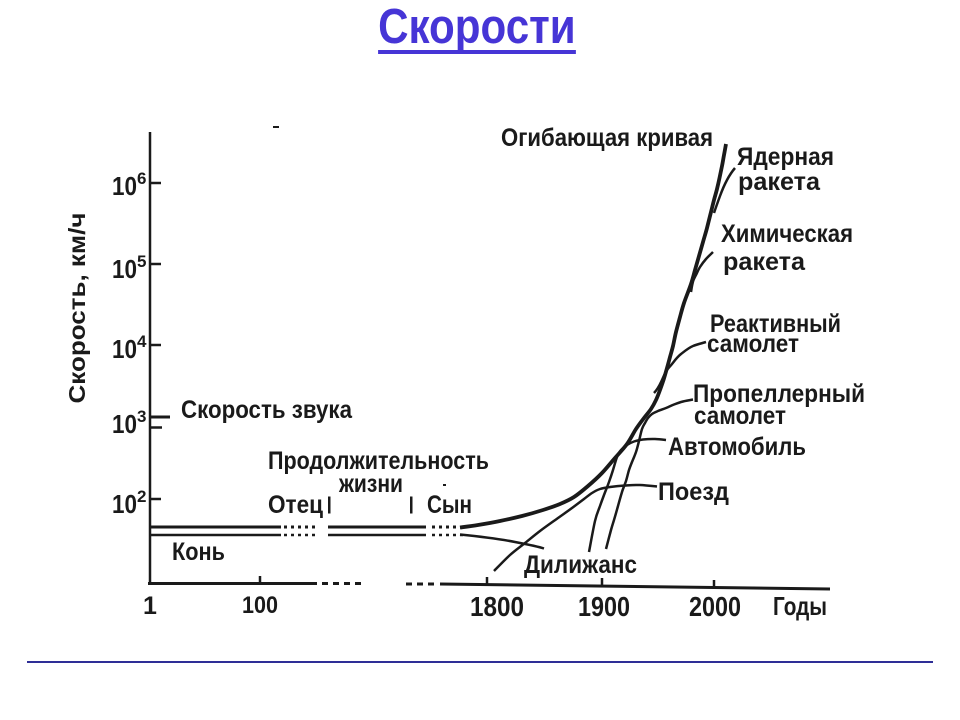 The width and height of the screenshot is (960, 720). What do you see at coordinates (787, 234) in the screenshot?
I see `svg-text: Химическая` at bounding box center [787, 234].